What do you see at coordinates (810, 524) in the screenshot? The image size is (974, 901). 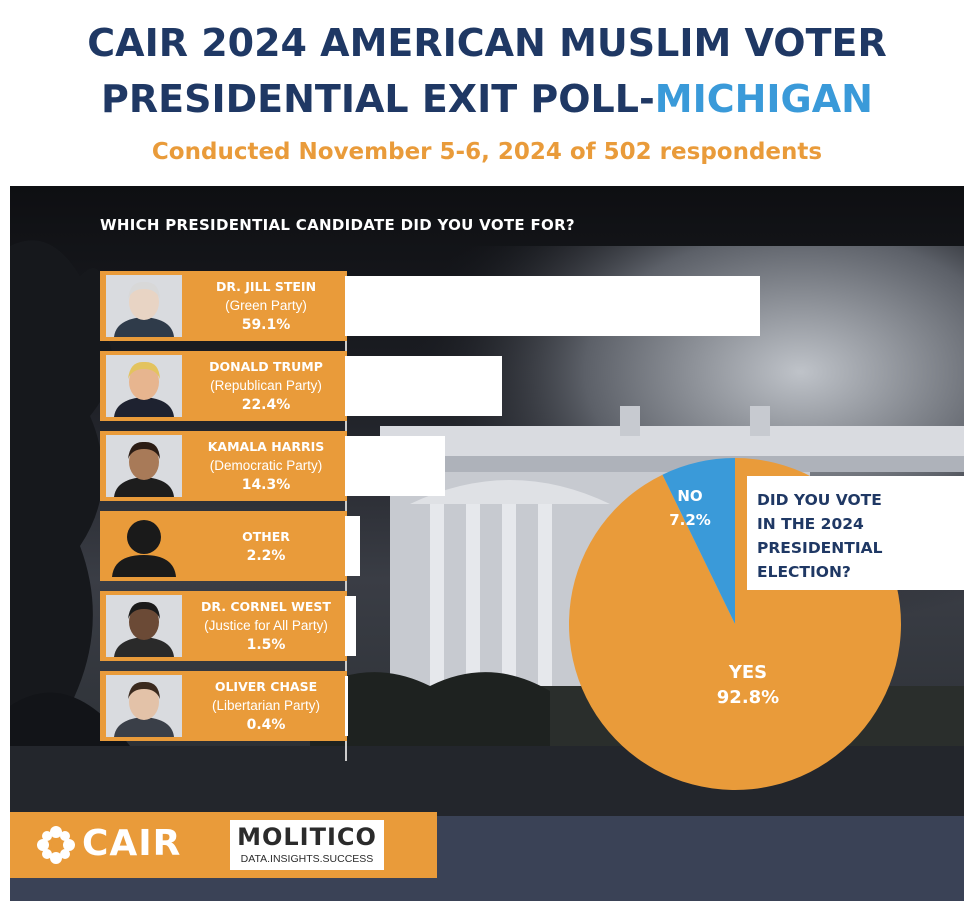 I see `pie-question-line: IN THE 2024` at bounding box center [810, 524].